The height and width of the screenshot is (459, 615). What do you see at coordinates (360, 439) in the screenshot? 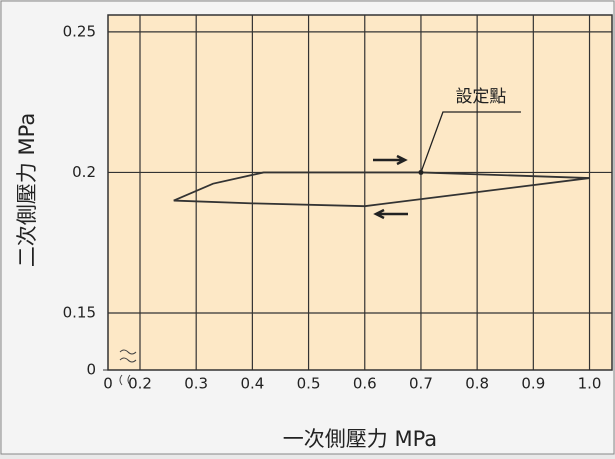
I see `x-axis-label: 一次側壓力 MPa` at bounding box center [360, 439].